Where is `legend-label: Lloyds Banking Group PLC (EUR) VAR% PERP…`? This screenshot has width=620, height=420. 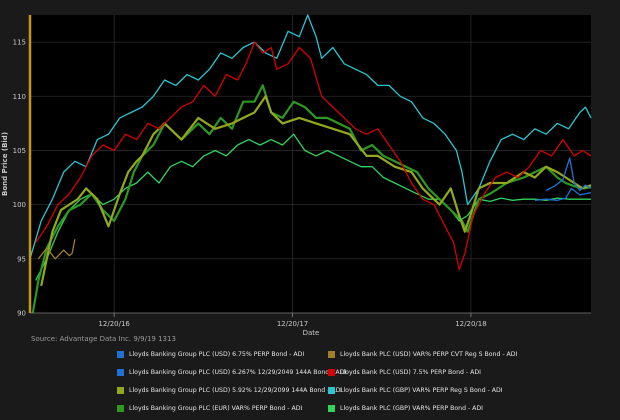 legend-label: Lloyds Banking Group PLC (EUR) VAR% PERP… is located at coordinates (216, 408).